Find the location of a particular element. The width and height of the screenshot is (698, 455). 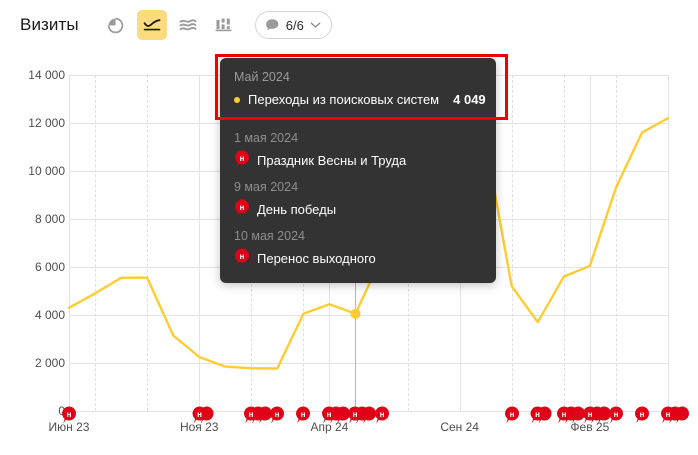

stacked-area-icon is located at coordinates (188, 25).